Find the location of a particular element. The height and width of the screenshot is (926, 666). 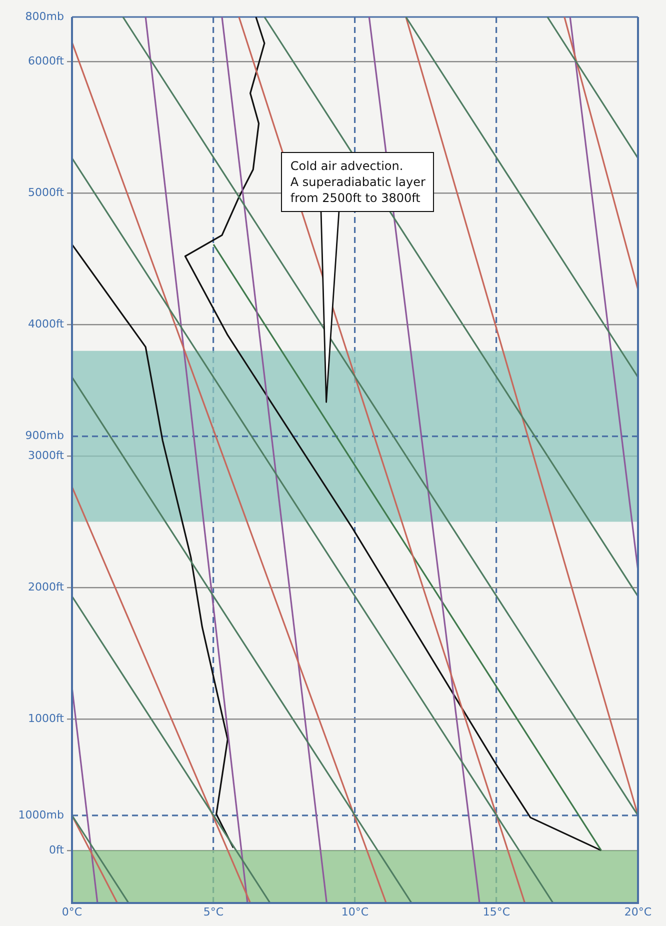

y-tick-label: 4000ft is located at coordinates (46, 323).